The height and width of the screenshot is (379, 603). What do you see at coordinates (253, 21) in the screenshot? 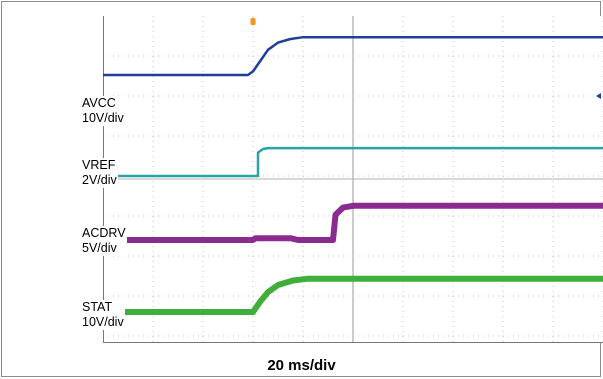
I see `trigger-marker-icon` at bounding box center [253, 21].